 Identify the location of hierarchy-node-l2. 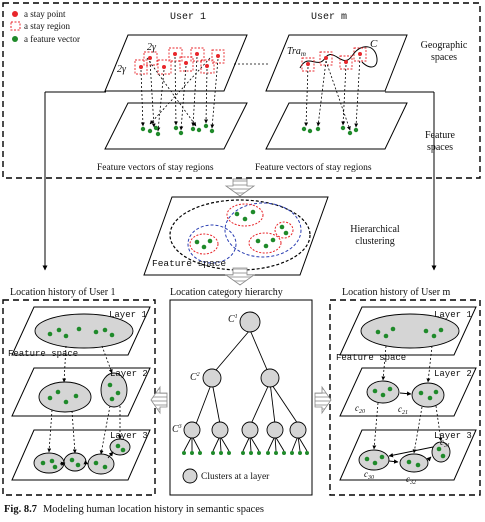
(270, 378).